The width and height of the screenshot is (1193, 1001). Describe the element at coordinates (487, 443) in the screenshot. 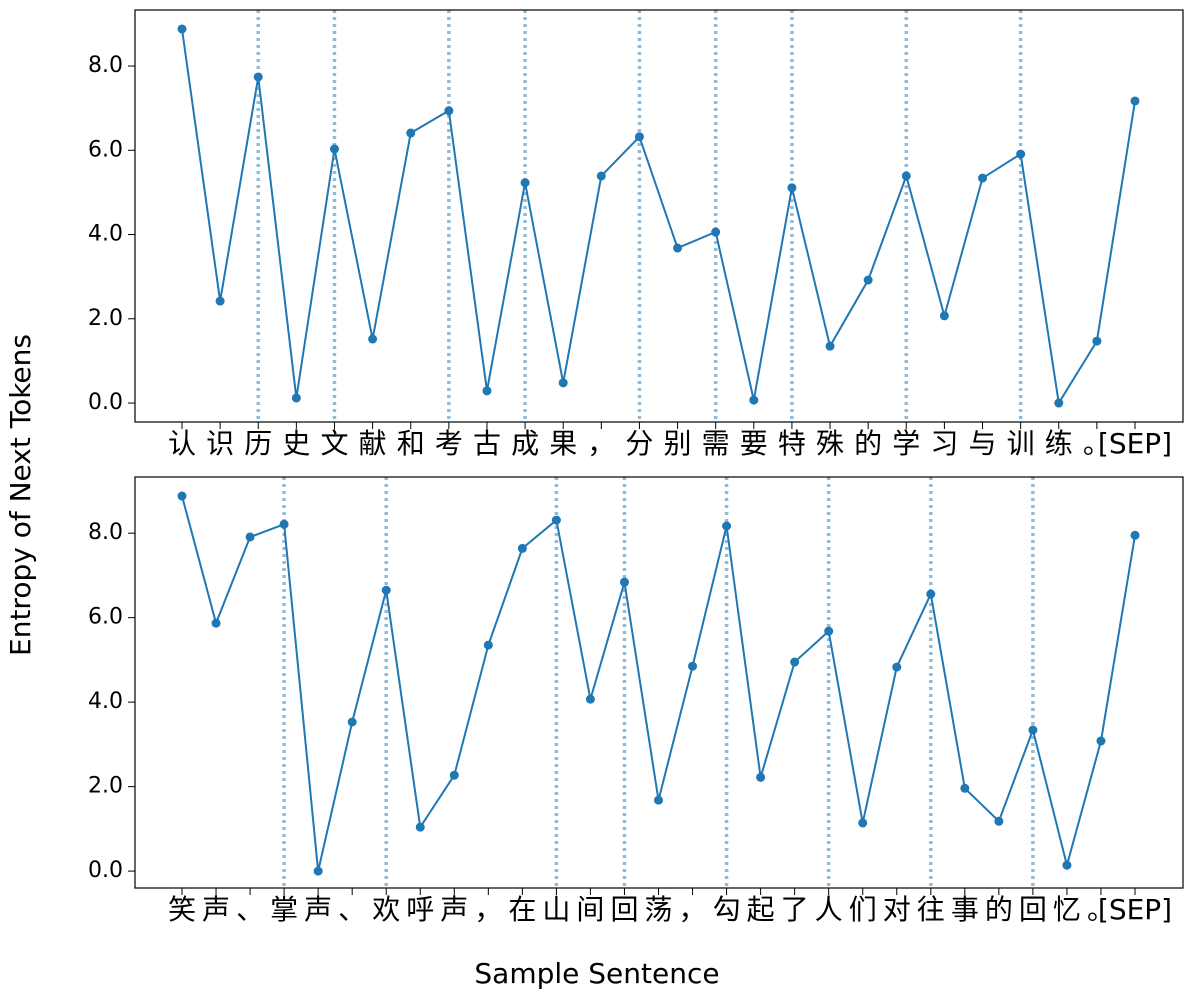

I see `x-tick-label: 古` at that location.